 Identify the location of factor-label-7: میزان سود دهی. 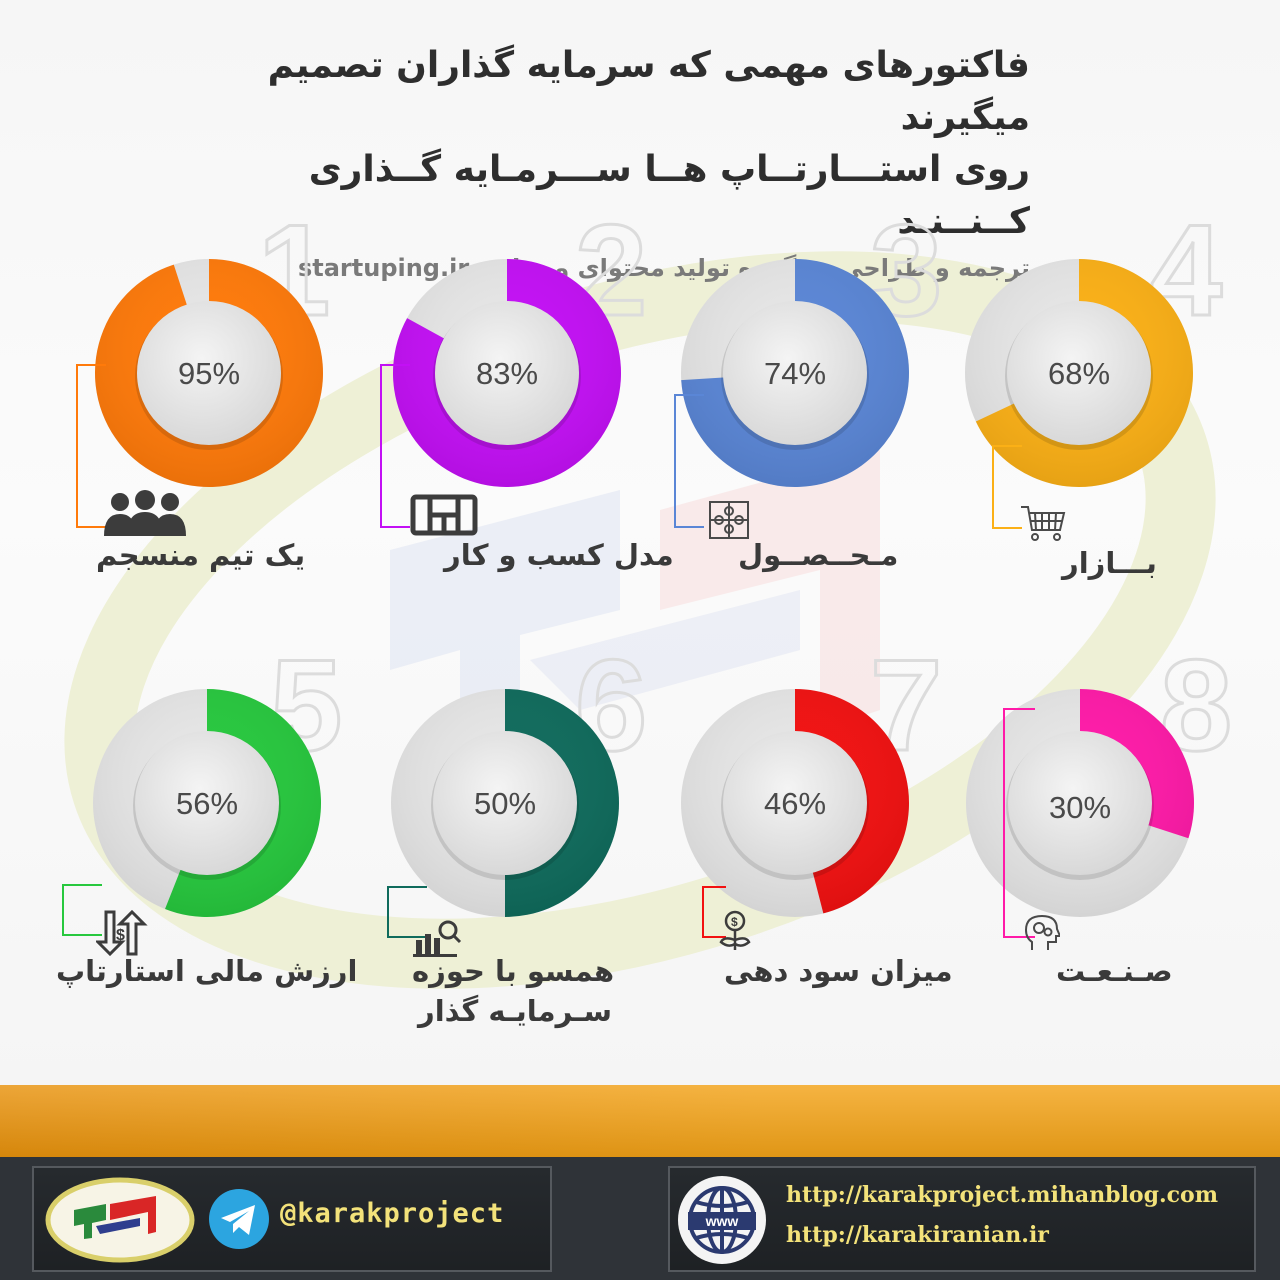
(838, 971).